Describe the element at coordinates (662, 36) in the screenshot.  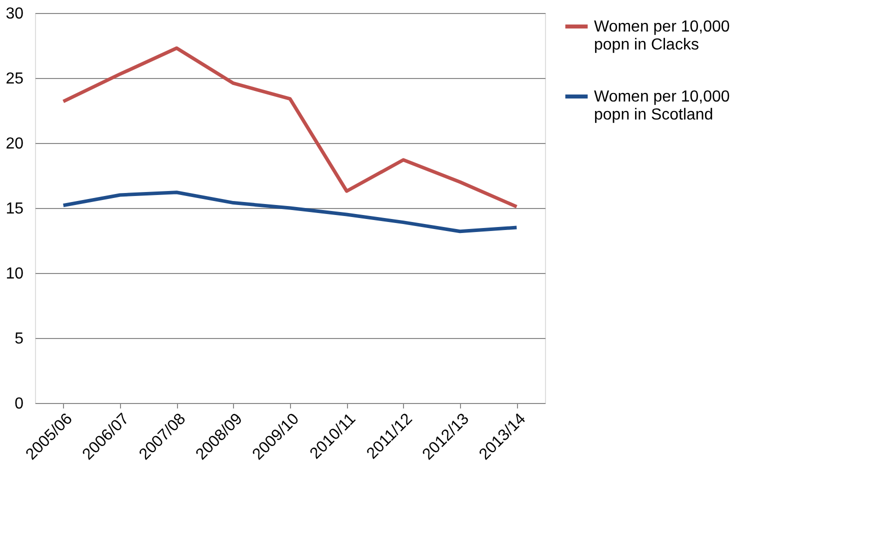
I see `legend-label: Women per 10,000 popn in Clacks` at that location.